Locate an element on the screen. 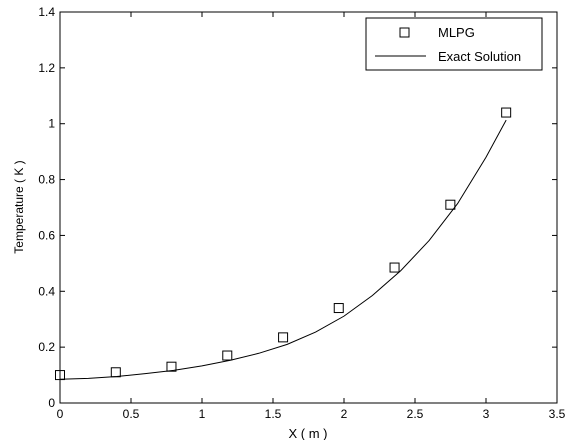 Image resolution: width=569 pixels, height=440 pixels. y-tick-label: 0.8 is located at coordinates (46, 180).